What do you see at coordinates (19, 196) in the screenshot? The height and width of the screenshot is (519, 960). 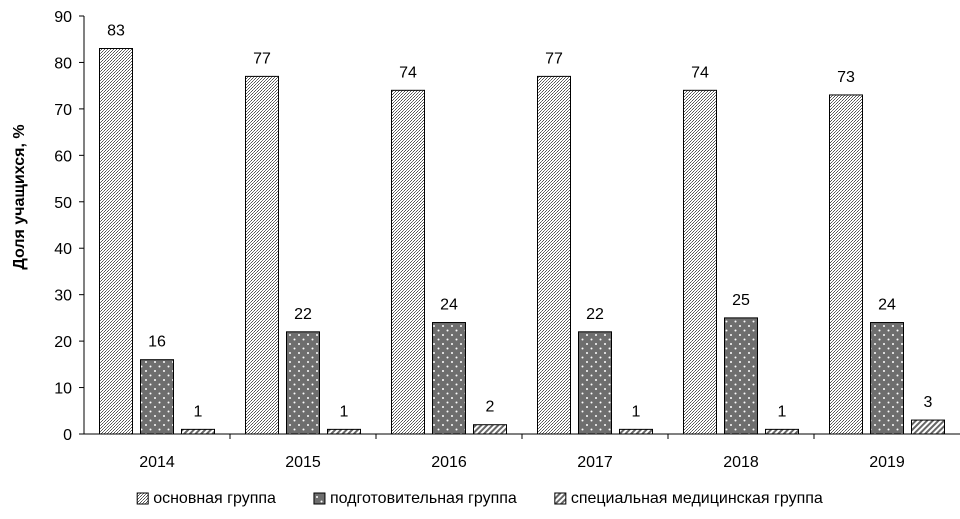 I see `y-axis-title: Доля учащихся, %` at bounding box center [19, 196].